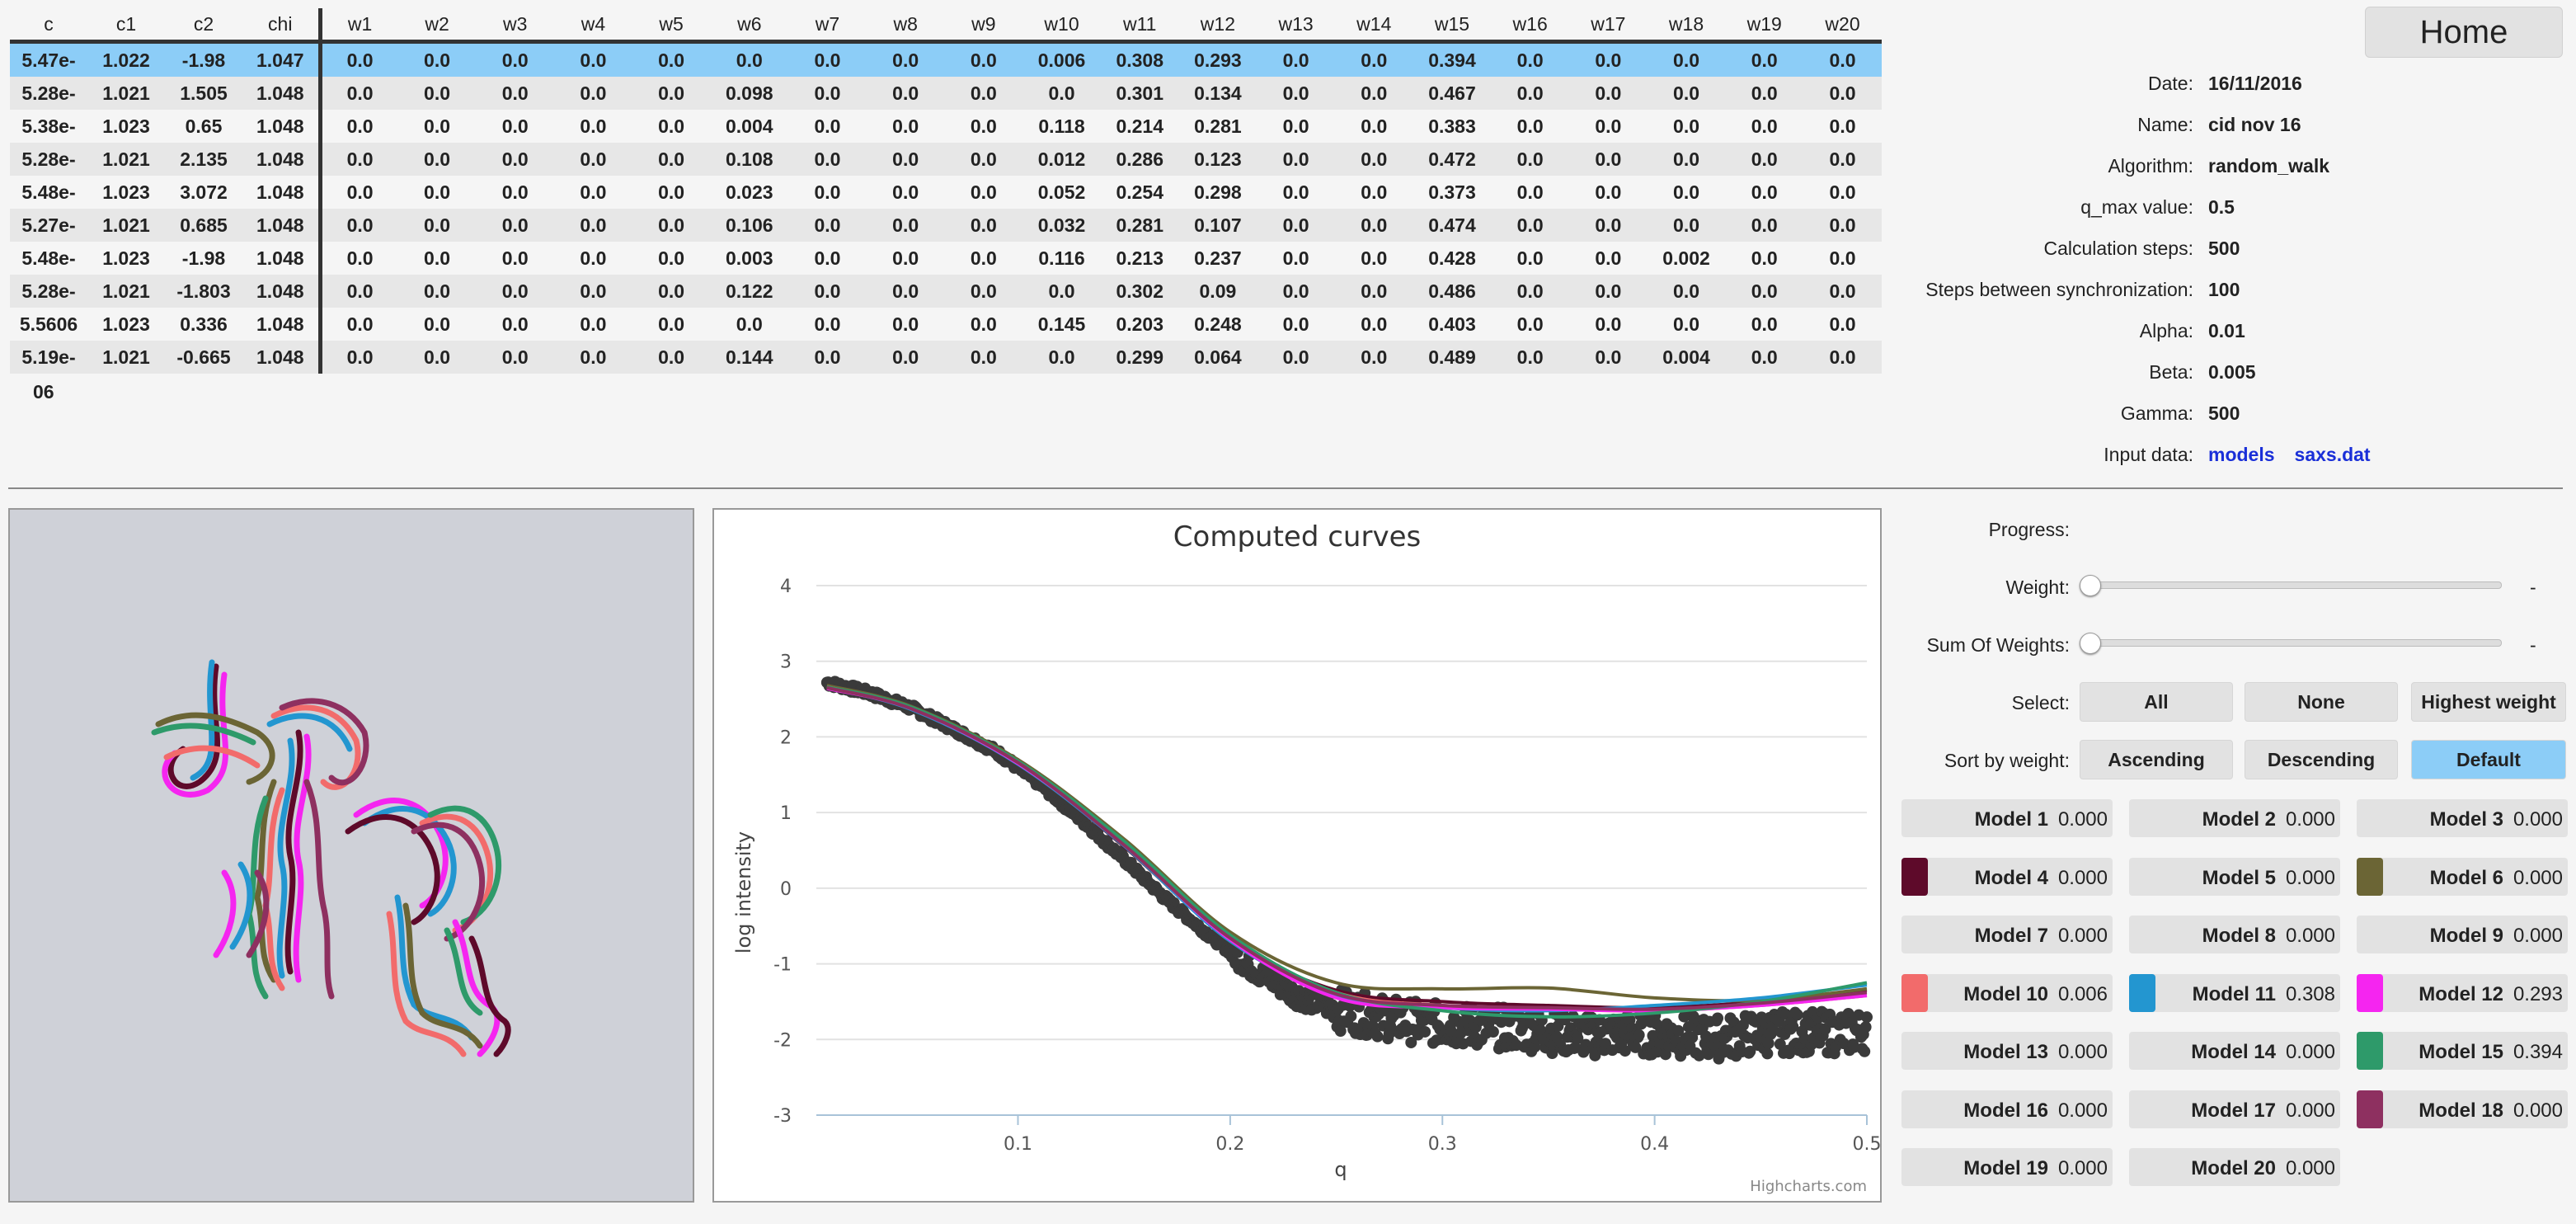 The height and width of the screenshot is (1224, 2576). I want to click on select-highest-weight-button: Highest weight, so click(2488, 702).